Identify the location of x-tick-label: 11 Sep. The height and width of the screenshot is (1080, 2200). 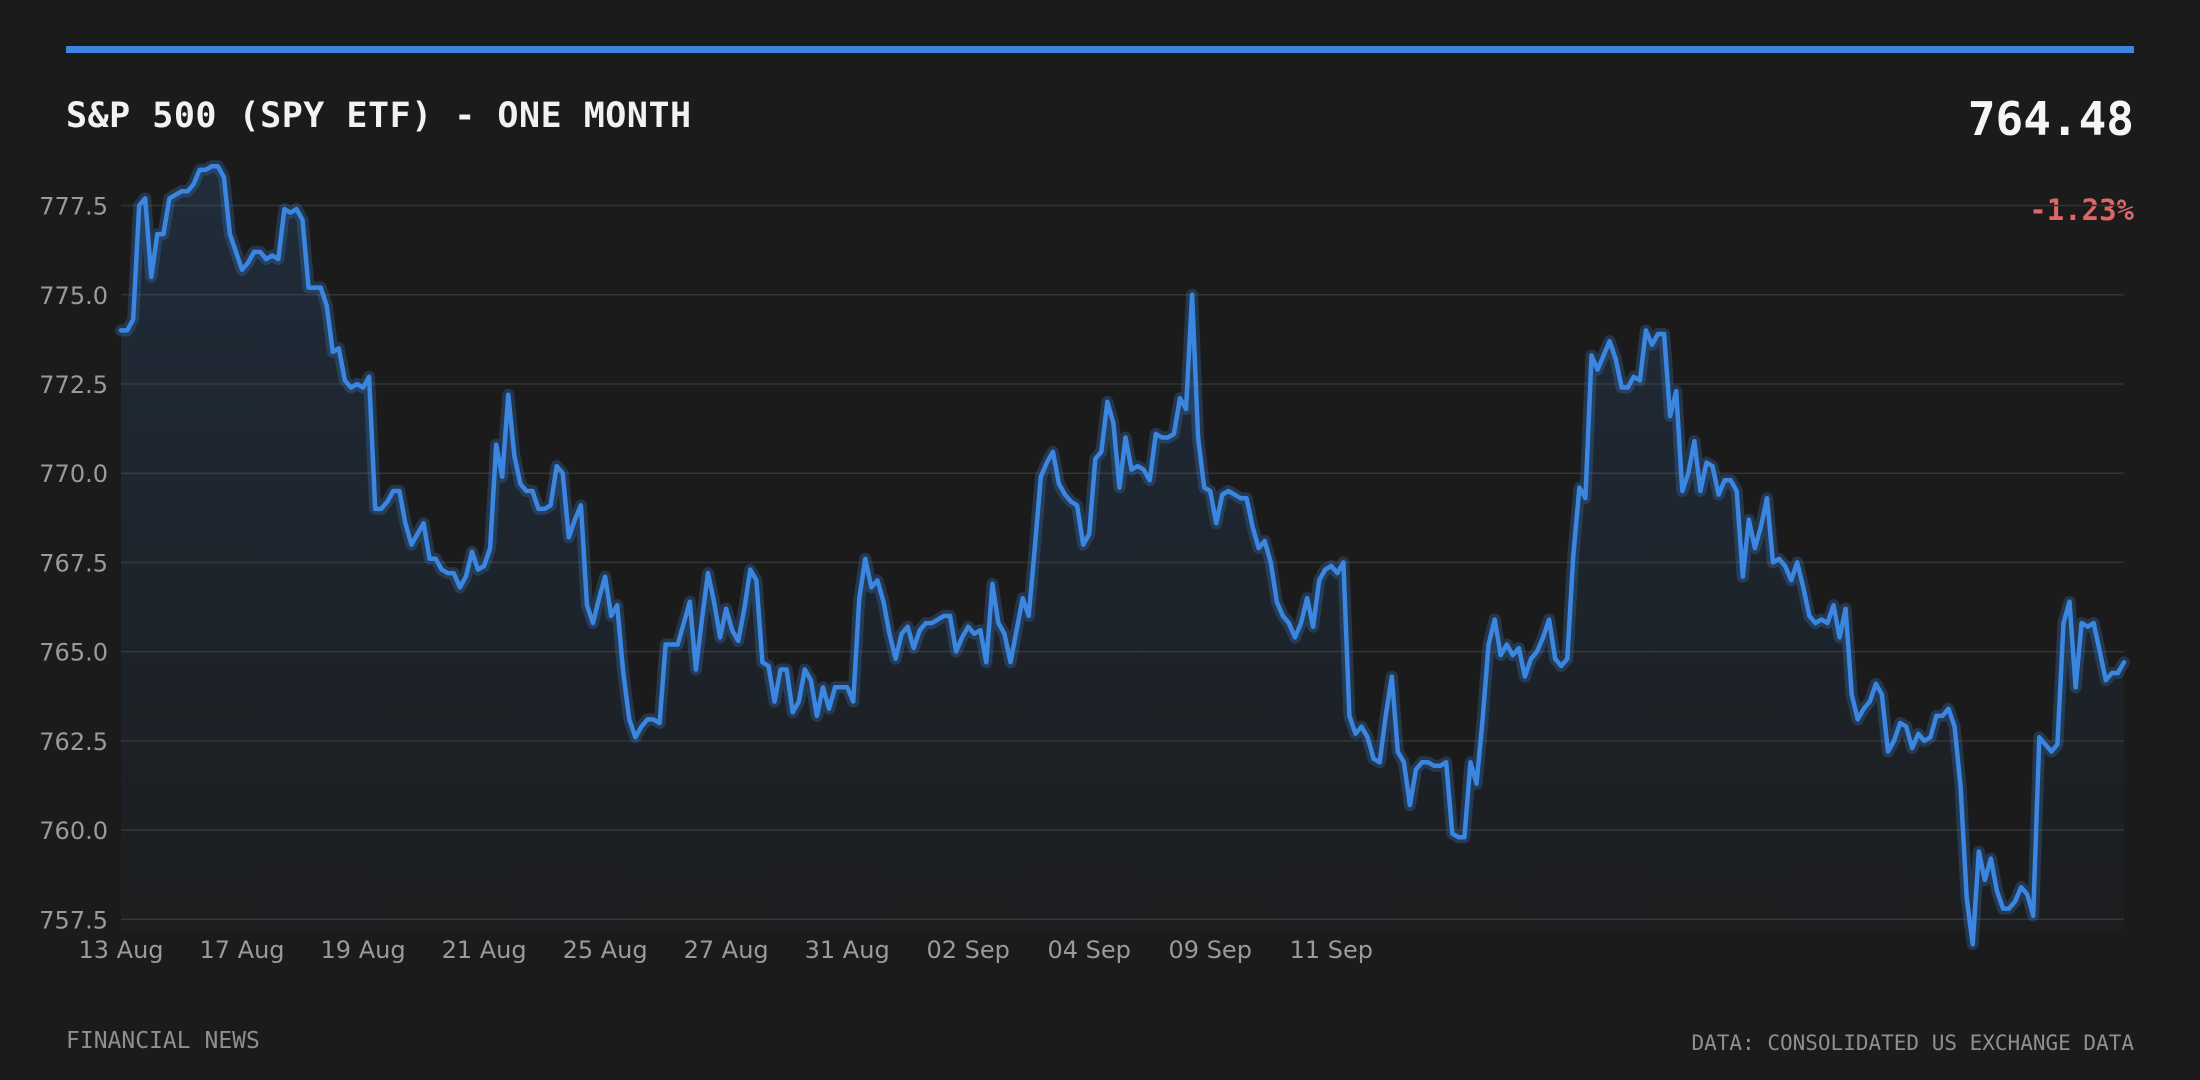
(1331, 950).